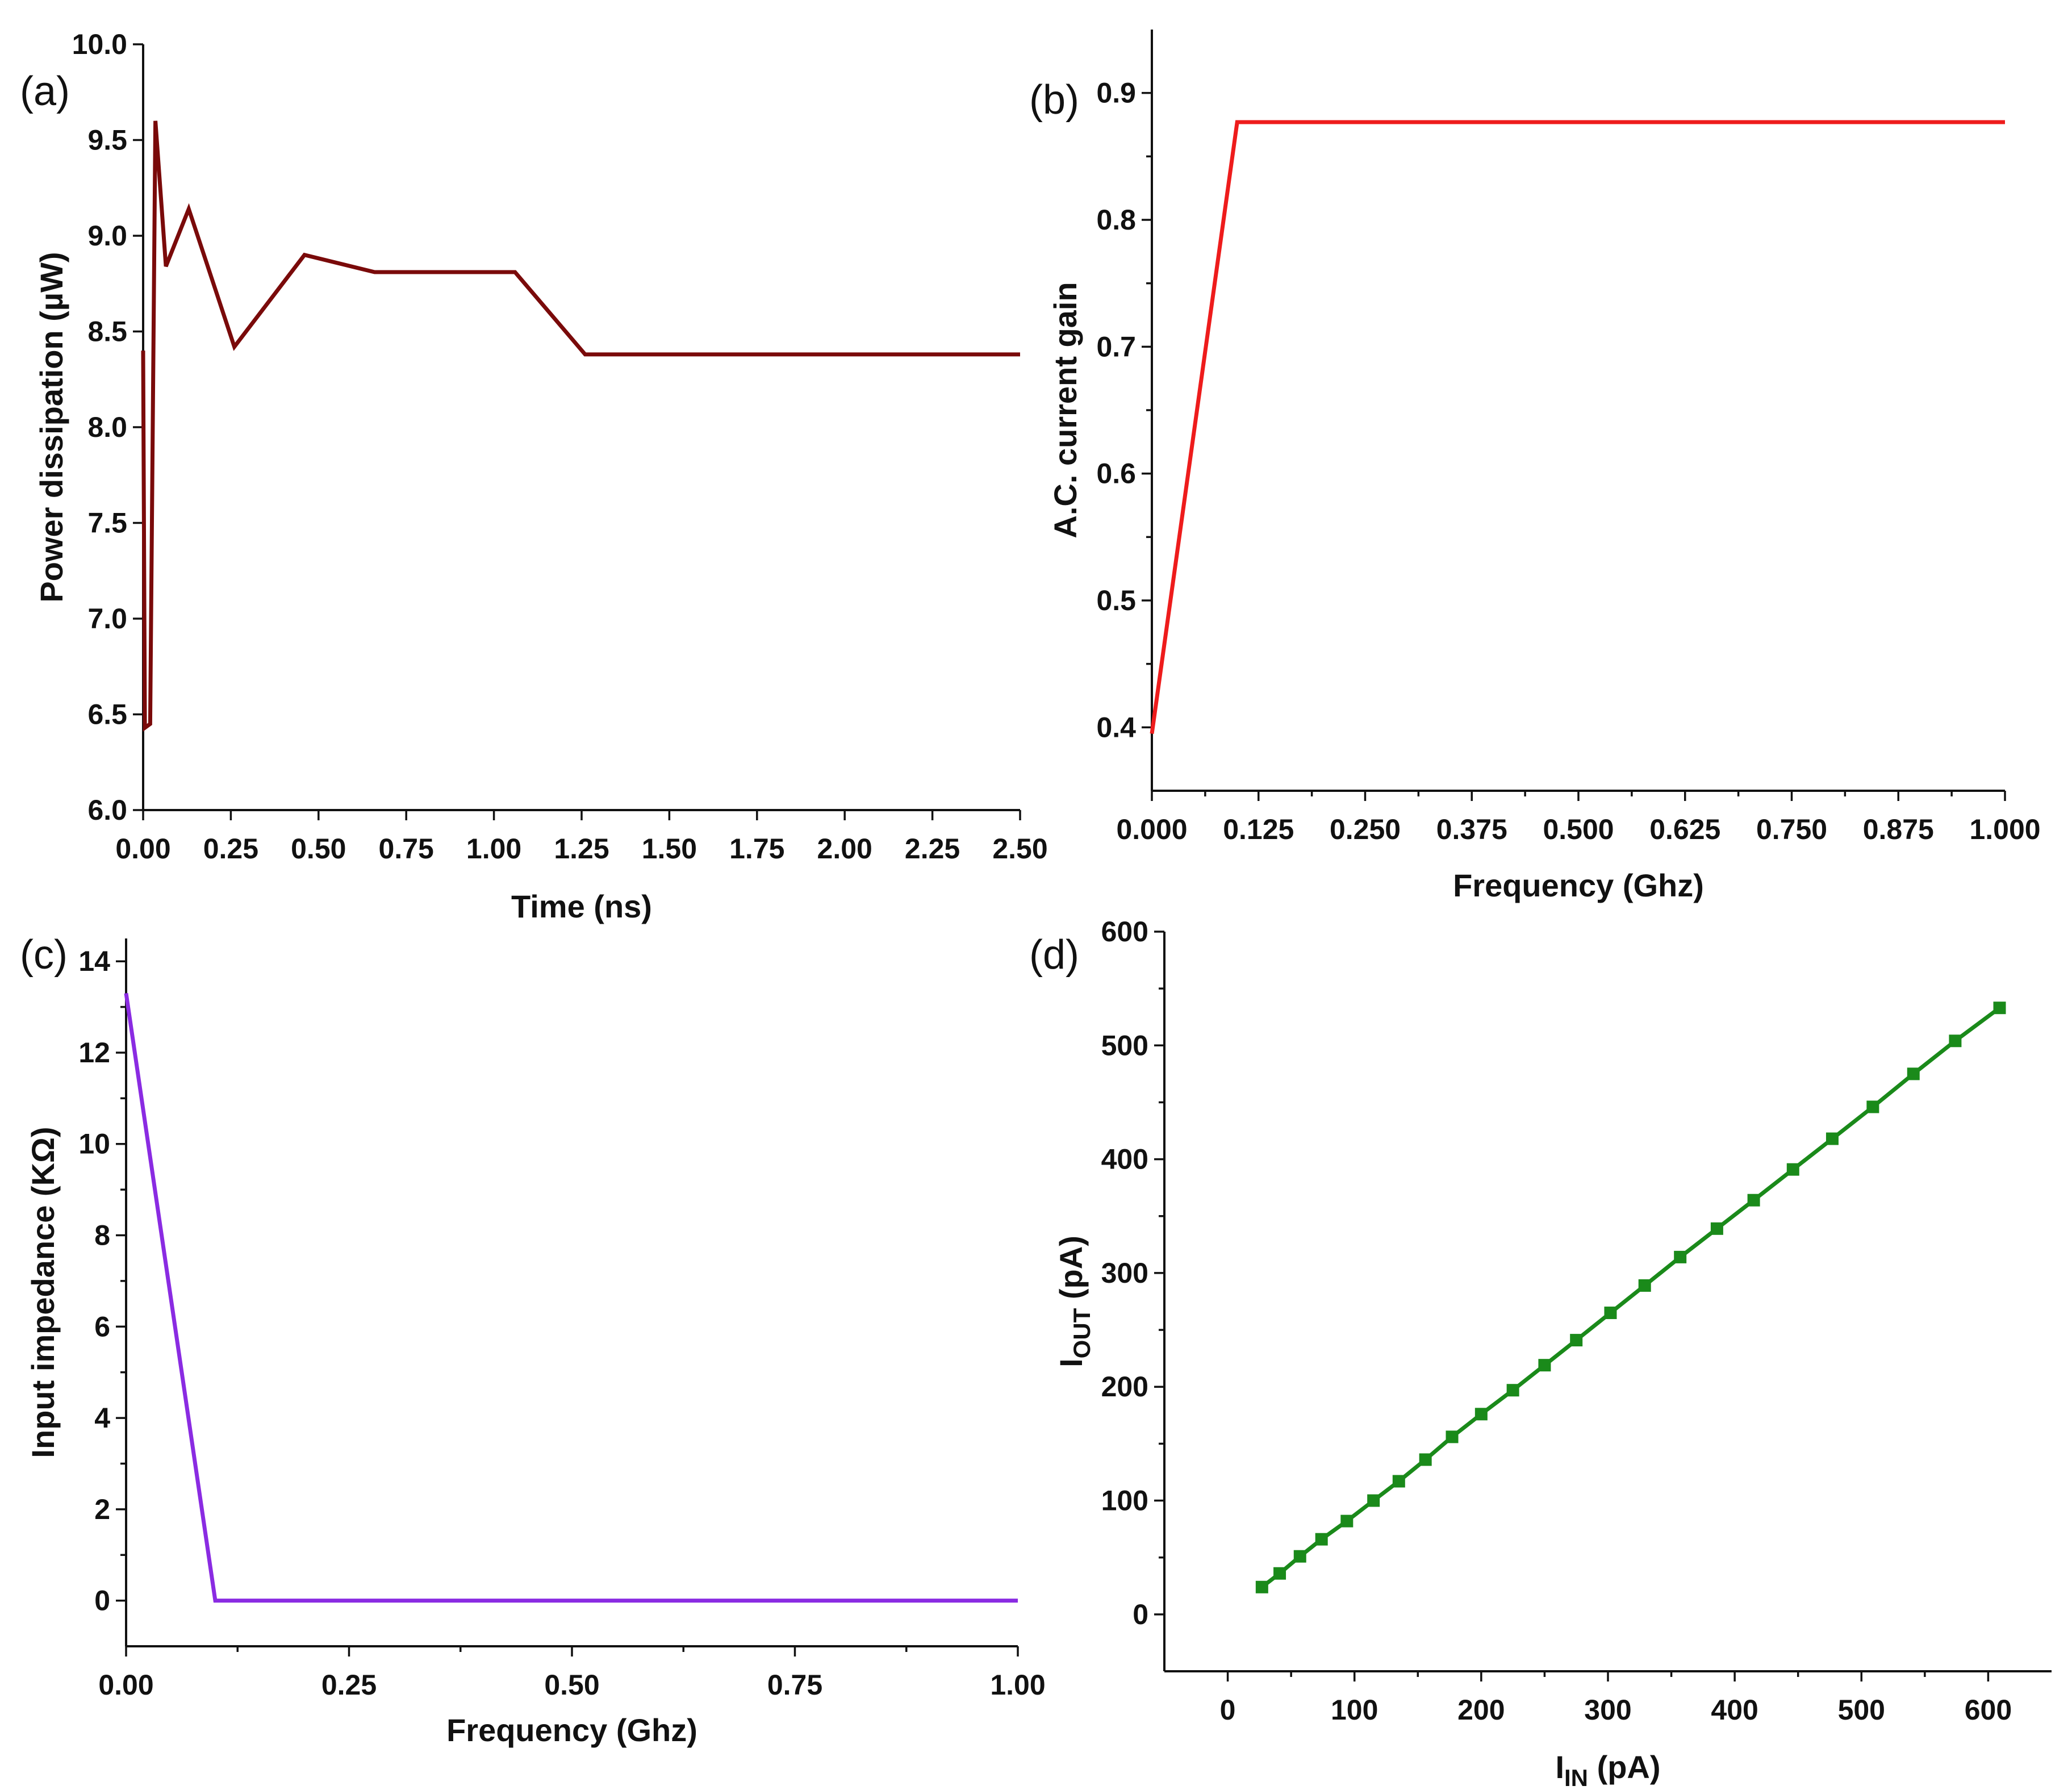  Describe the element at coordinates (1899, 829) in the screenshot. I see `x-tick-label: 0.875` at that location.